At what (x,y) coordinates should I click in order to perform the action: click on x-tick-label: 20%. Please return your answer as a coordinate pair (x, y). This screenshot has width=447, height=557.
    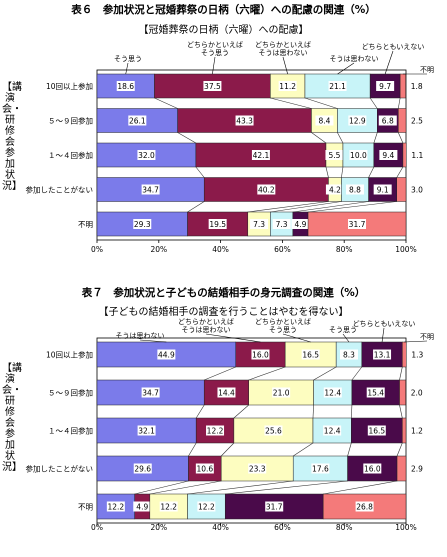
    Looking at the image, I should click on (158, 527).